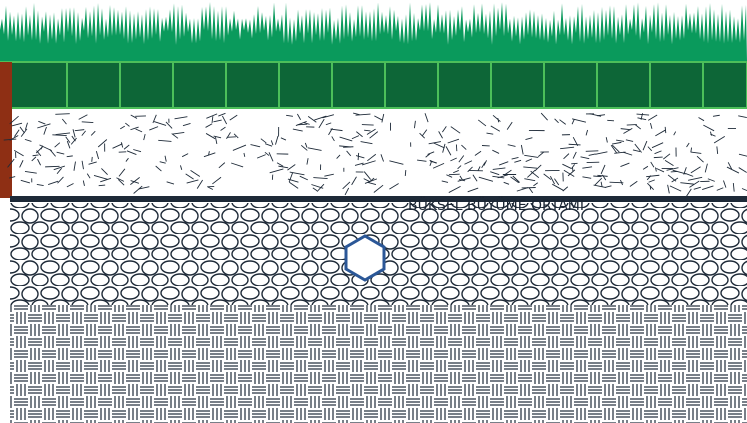 The height and width of the screenshot is (423, 747). I want to click on grass, so click(373, 32).